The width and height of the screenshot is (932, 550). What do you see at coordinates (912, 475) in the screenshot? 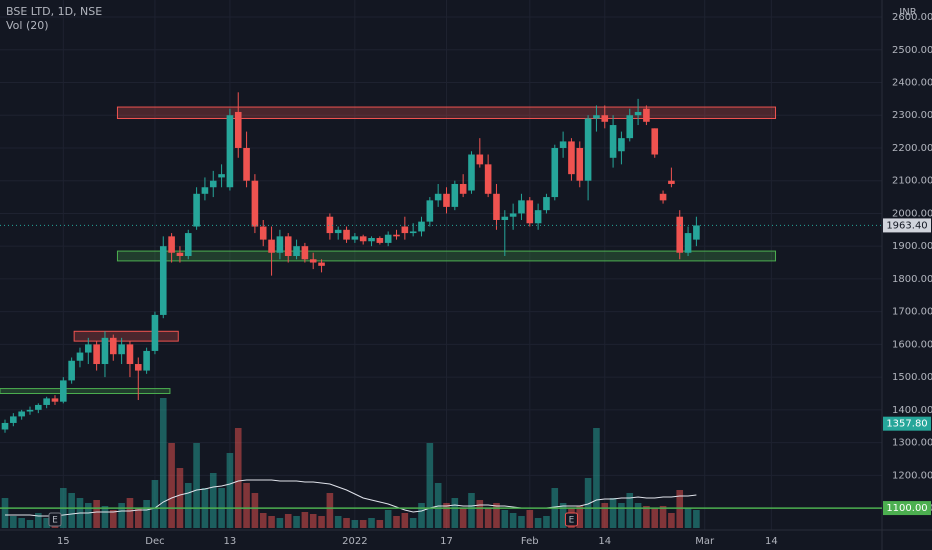
I see `y-tick-label: 1200.00` at bounding box center [912, 475].